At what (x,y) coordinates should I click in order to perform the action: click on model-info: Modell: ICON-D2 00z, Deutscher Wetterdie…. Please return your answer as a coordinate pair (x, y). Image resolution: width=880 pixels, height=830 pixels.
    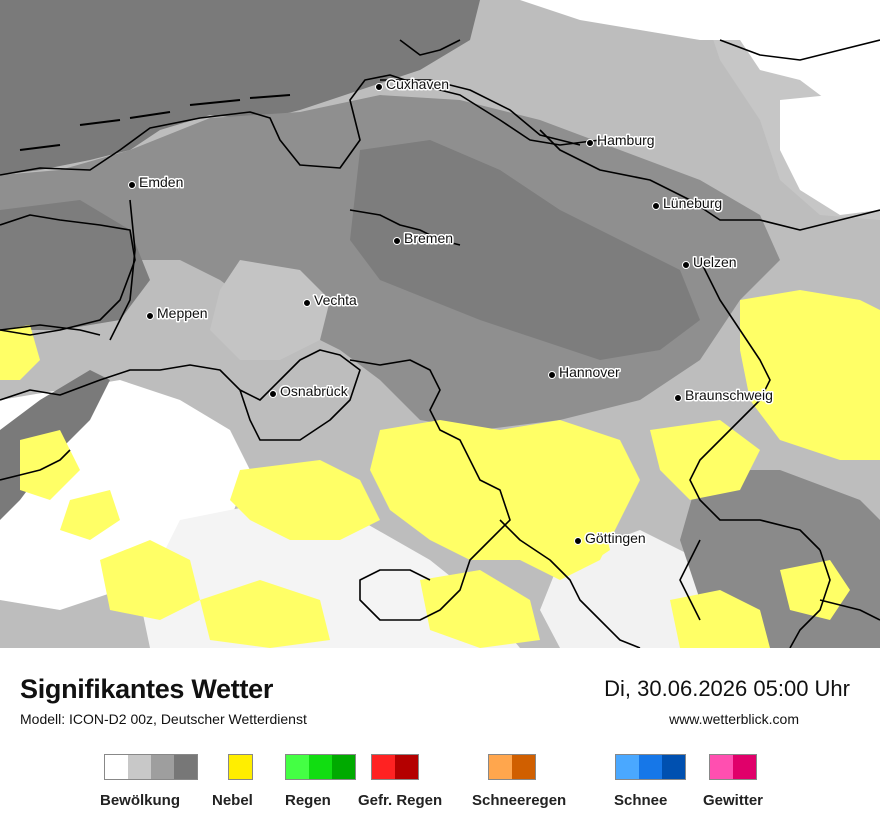
    Looking at the image, I should click on (163, 719).